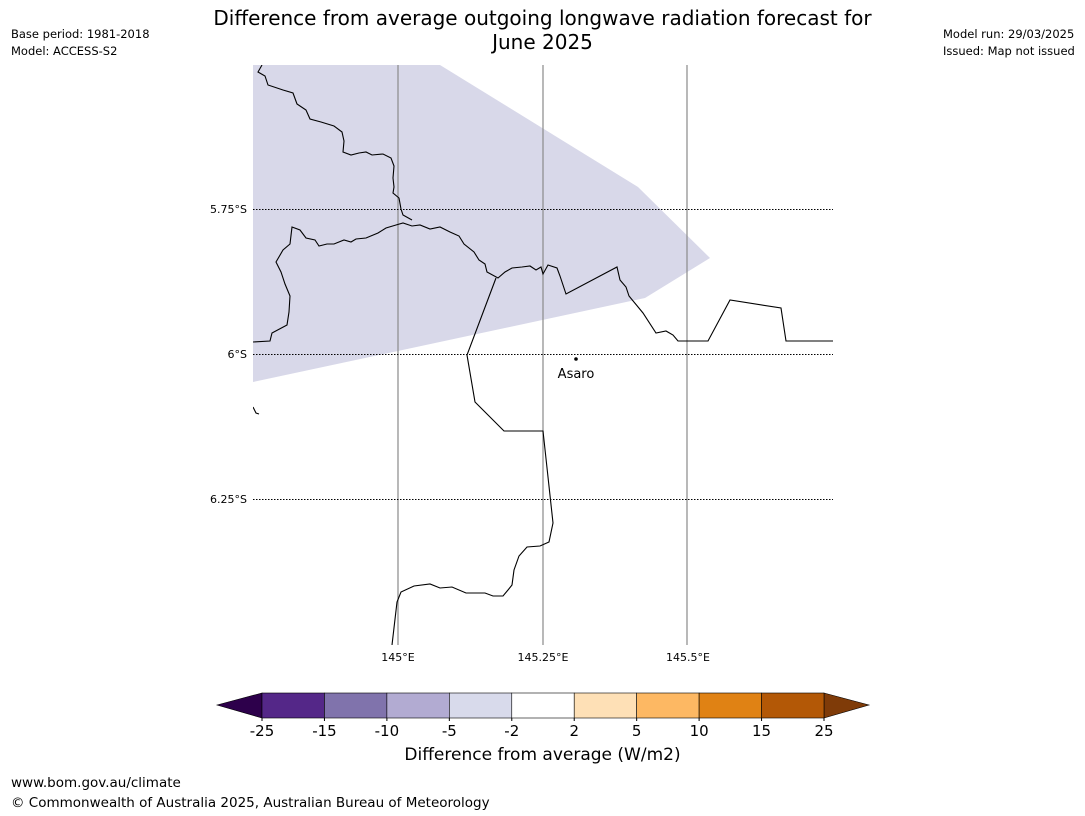  Describe the element at coordinates (1009, 34) in the screenshot. I see `model-run-text: Model run: 29/03/2025` at that location.